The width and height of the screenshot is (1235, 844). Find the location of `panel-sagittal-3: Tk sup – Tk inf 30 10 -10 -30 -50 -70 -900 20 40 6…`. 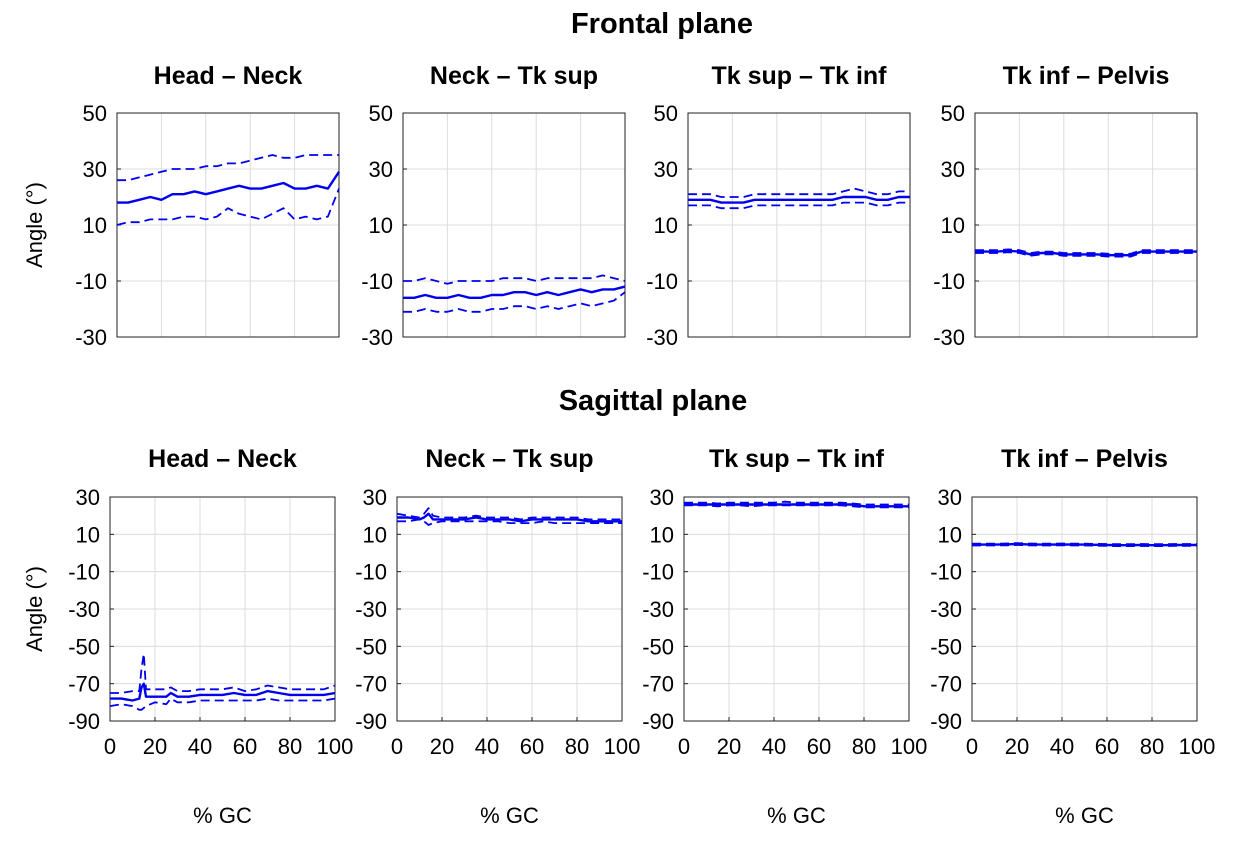

panel-sagittal-3: Tk sup – Tk inf 30 10 -10 -30 -50 -70 -900 20 40 6… is located at coordinates (784, 636).